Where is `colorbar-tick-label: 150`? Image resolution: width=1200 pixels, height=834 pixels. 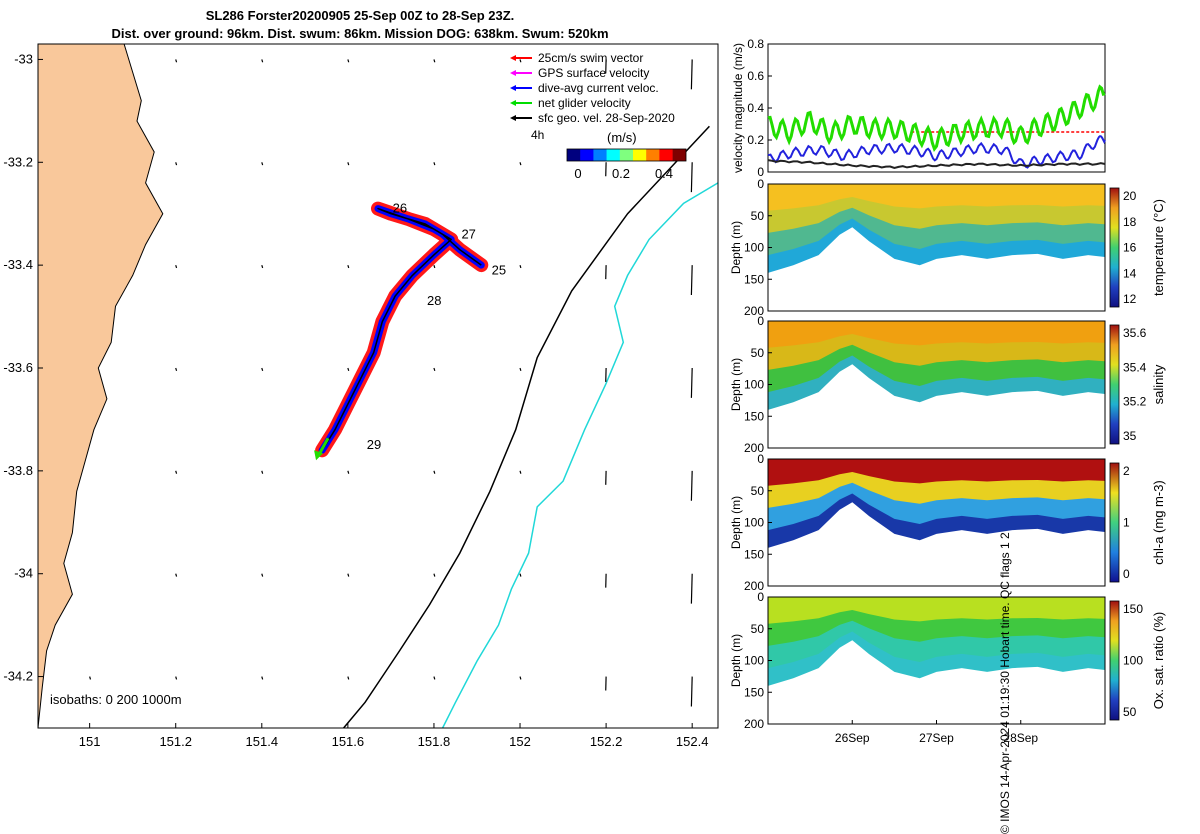 colorbar-tick-label: 150 is located at coordinates (1133, 609).